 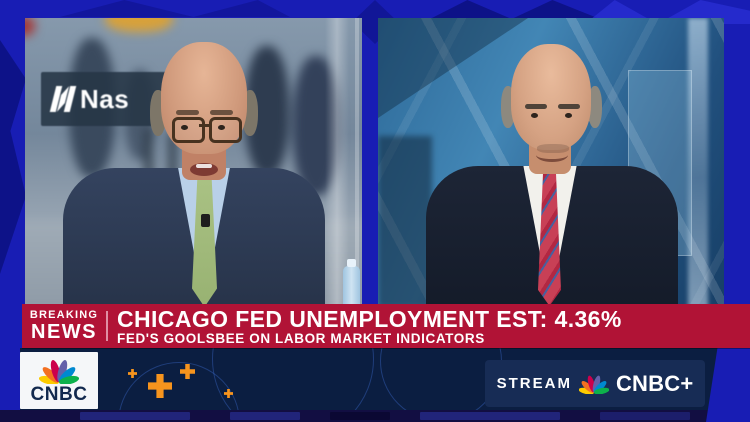 What do you see at coordinates (698, 163) in the screenshot?
I see `studio-light-strip` at bounding box center [698, 163].